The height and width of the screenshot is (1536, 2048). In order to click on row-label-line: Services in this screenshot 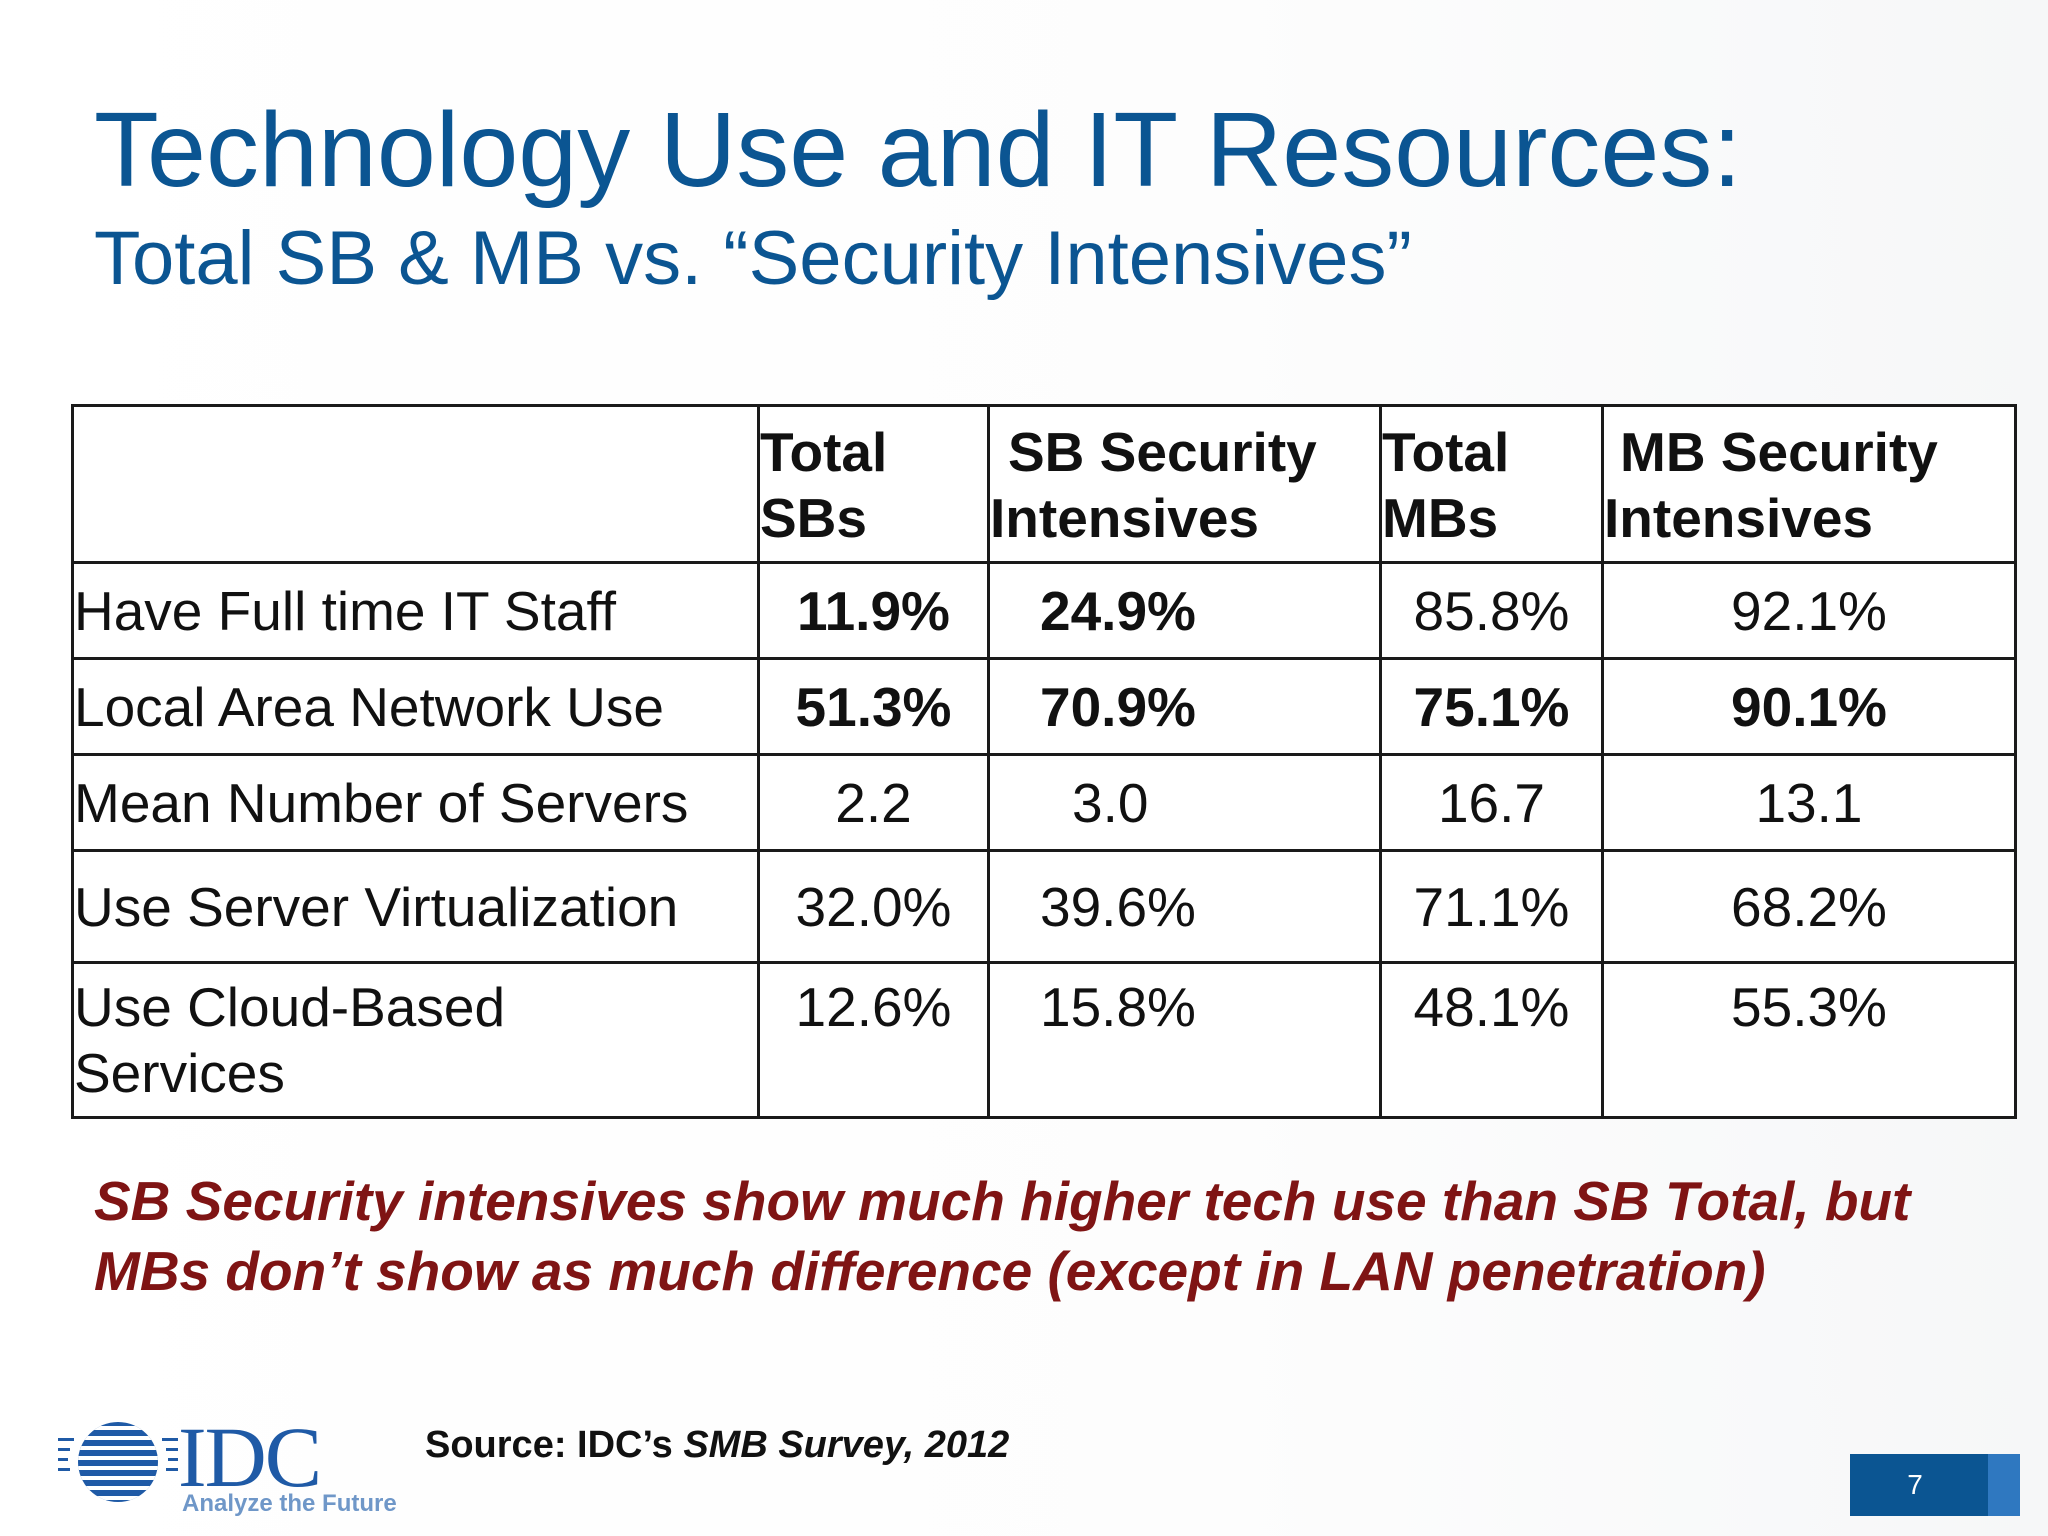, I will do `click(179, 1073)`.